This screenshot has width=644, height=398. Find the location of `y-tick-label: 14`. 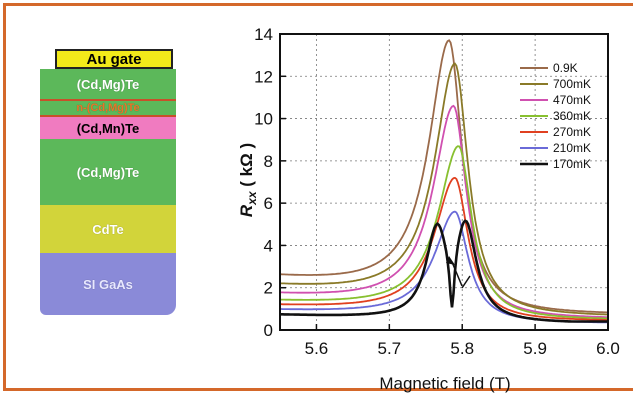

y-tick-label: 14 is located at coordinates (263, 34).